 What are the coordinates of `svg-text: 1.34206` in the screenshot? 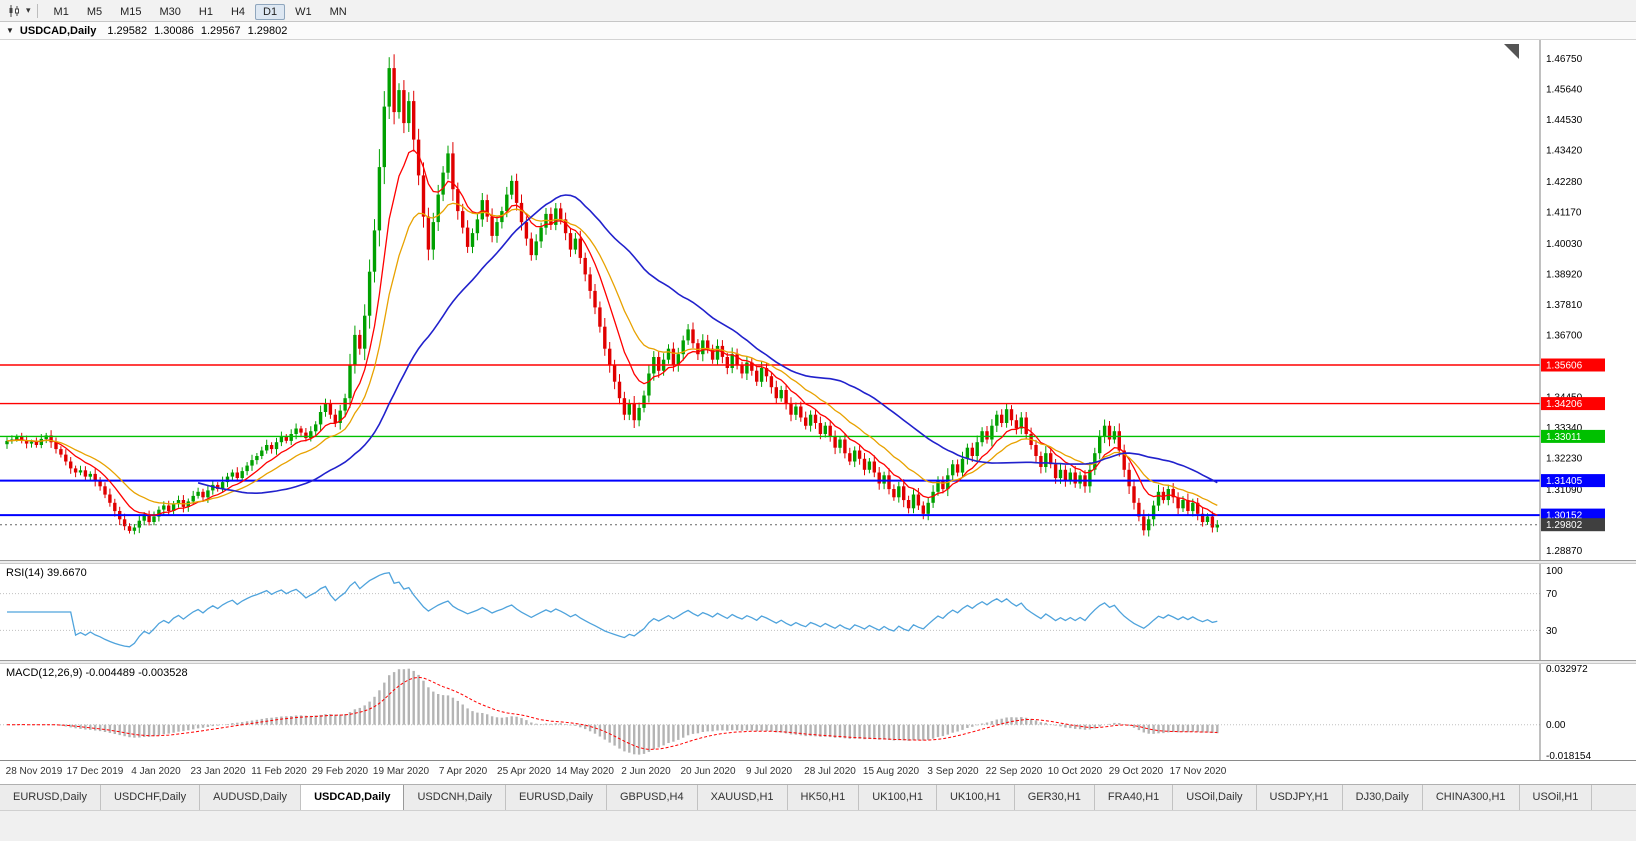 It's located at (1564, 404).